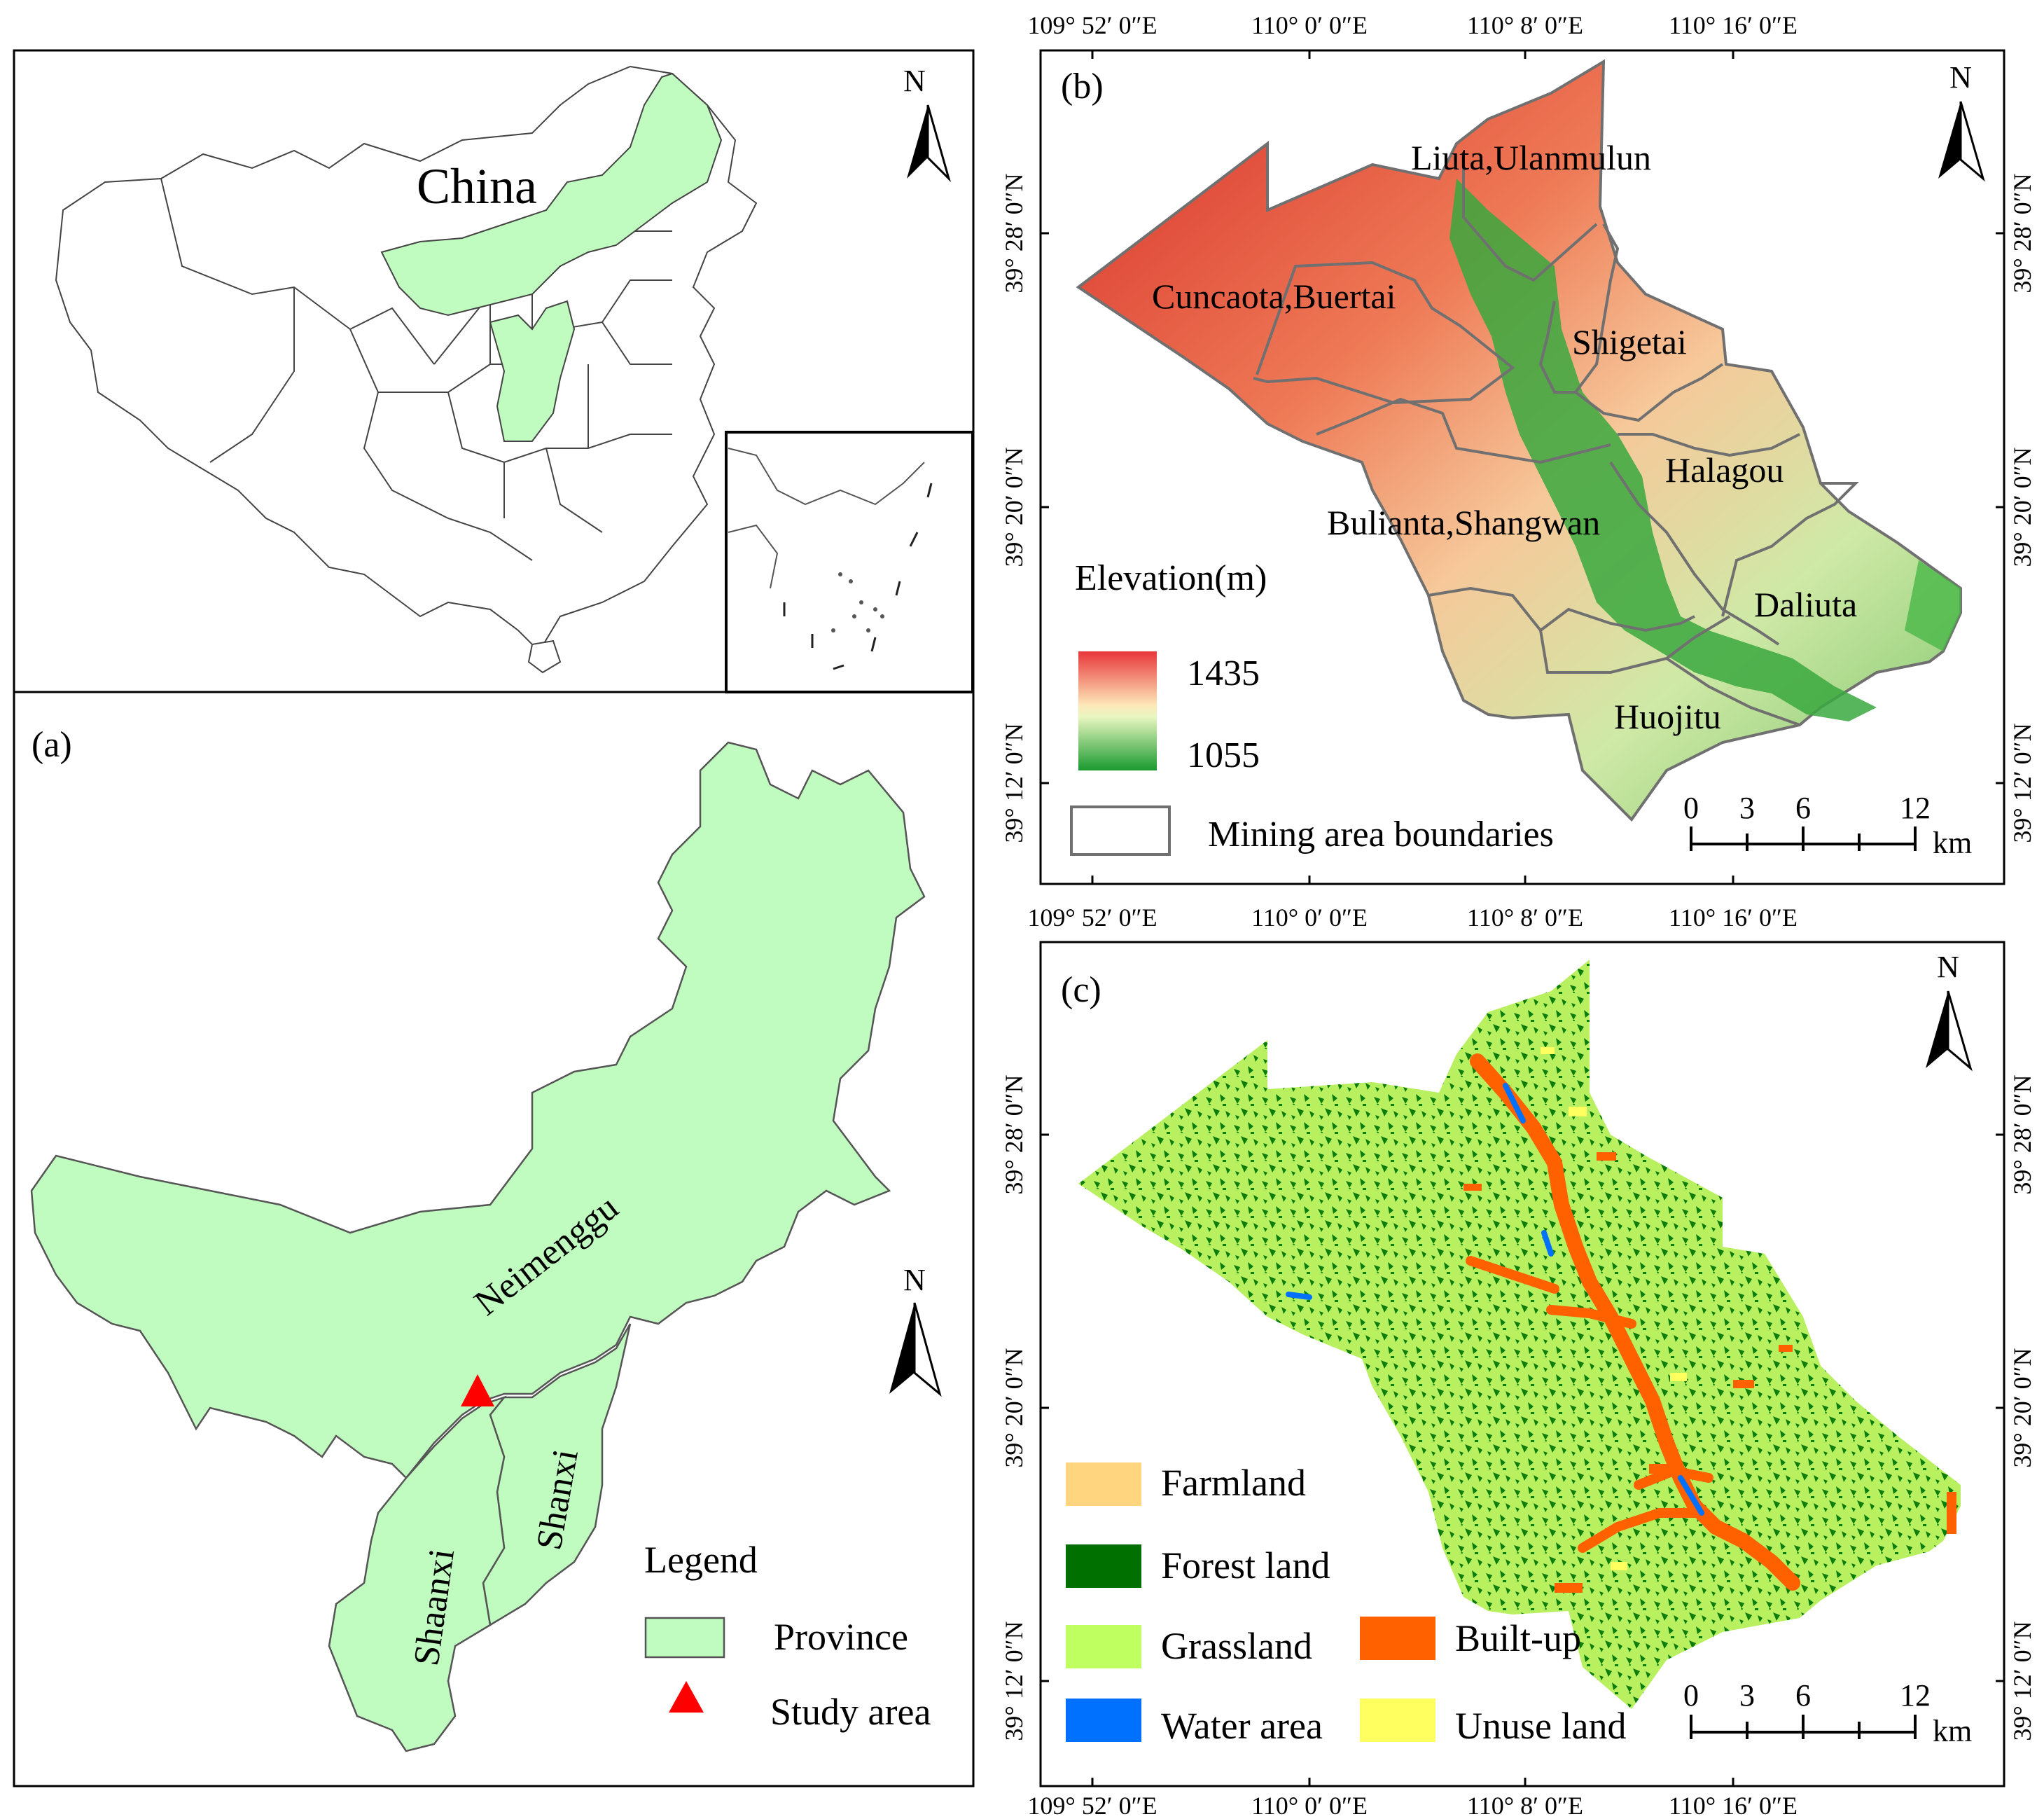 This screenshot has height=1819, width=2044. I want to click on b-label-bulianta: Bulianta,Shangwan, so click(1463, 522).